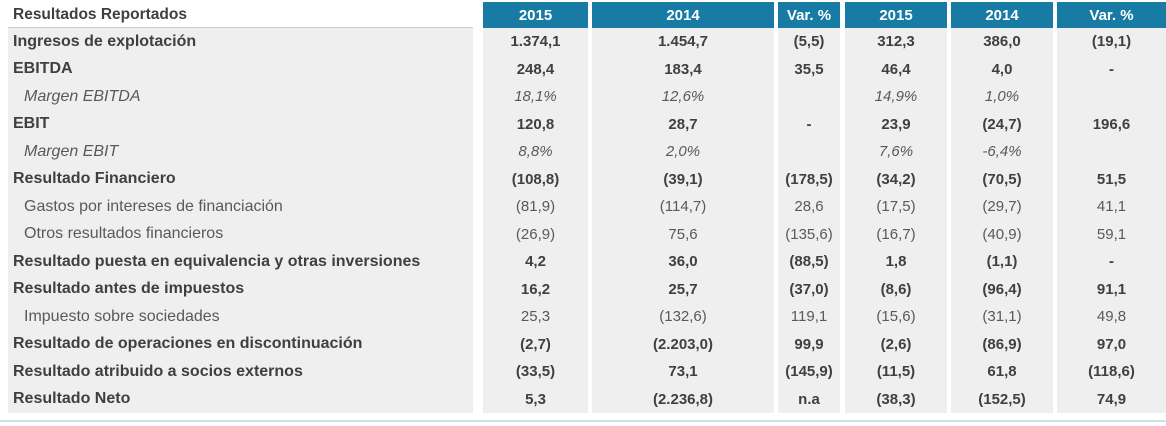 The image size is (1166, 426). Describe the element at coordinates (896, 399) in the screenshot. I see `cell-value: (38,3)` at that location.